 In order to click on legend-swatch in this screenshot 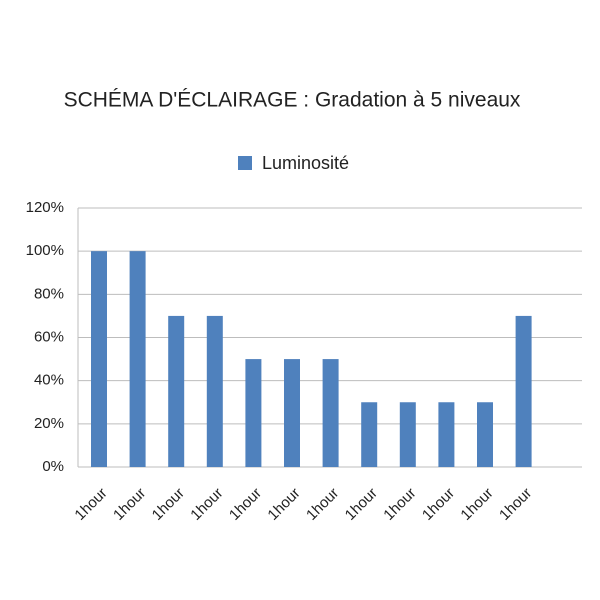, I will do `click(245, 163)`.